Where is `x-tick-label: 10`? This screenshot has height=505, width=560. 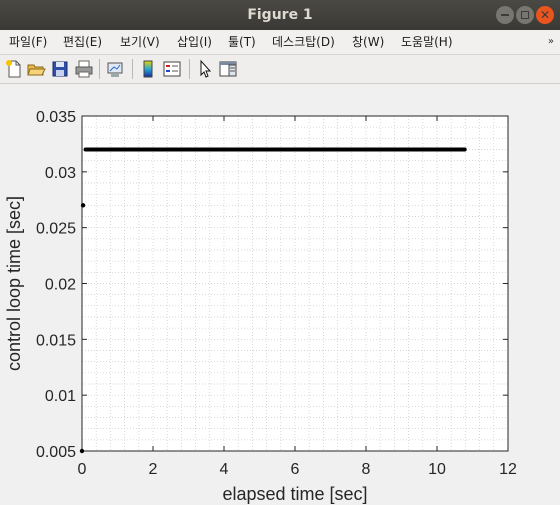
x-tick-label: 10 is located at coordinates (437, 469).